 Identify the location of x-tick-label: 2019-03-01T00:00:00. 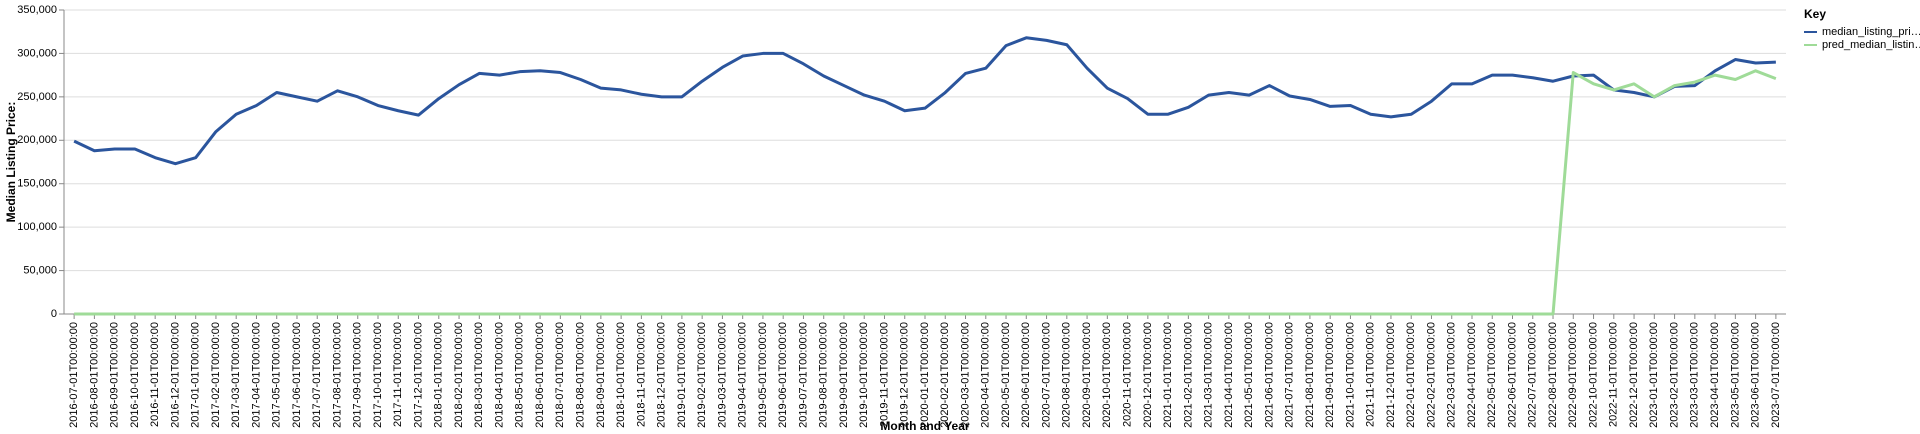
(722, 375).